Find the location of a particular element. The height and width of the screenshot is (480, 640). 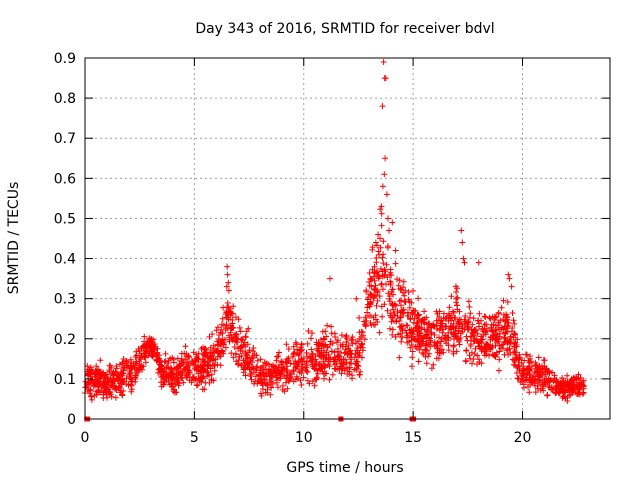

y-tick-label: 0.1 is located at coordinates (65, 380).